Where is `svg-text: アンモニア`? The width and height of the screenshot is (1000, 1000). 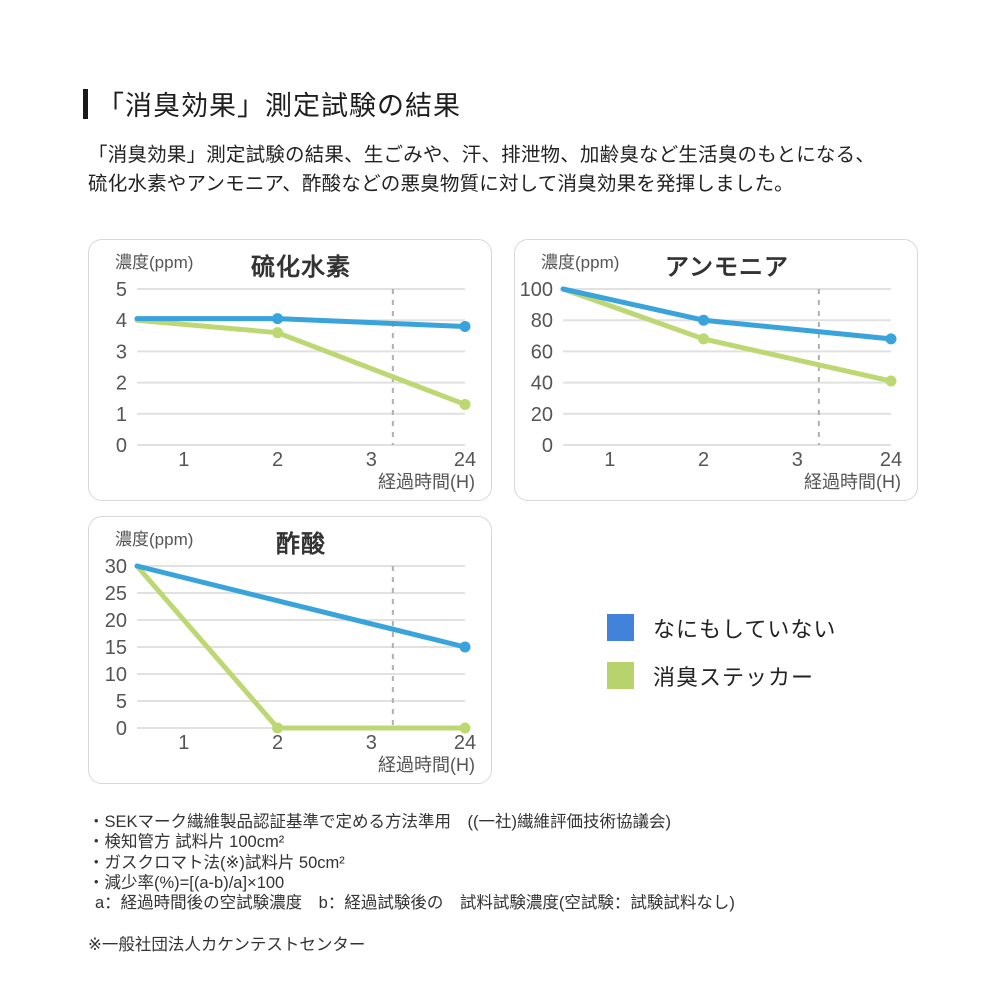
svg-text: アンモニア is located at coordinates (727, 267).